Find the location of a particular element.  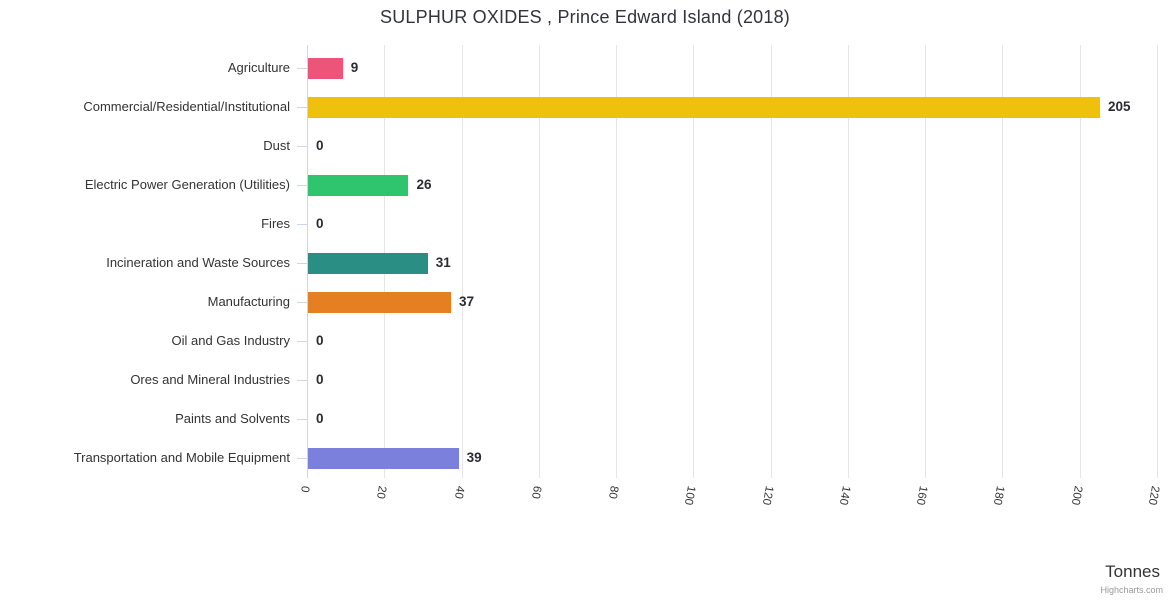

x-tick-label: 40 is located at coordinates (458, 492).